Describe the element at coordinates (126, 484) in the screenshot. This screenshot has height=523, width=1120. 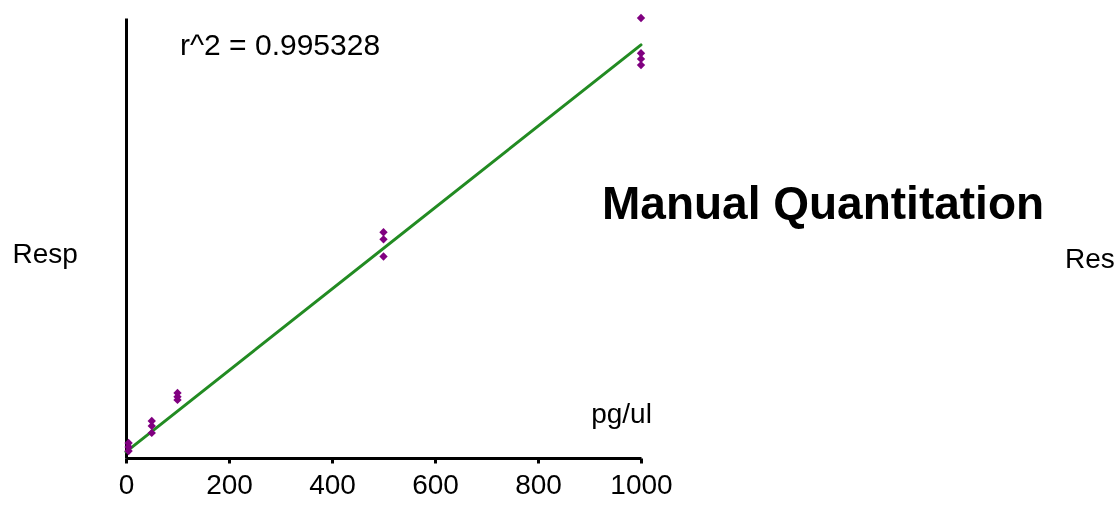
I see `x-tick-label: 0` at that location.